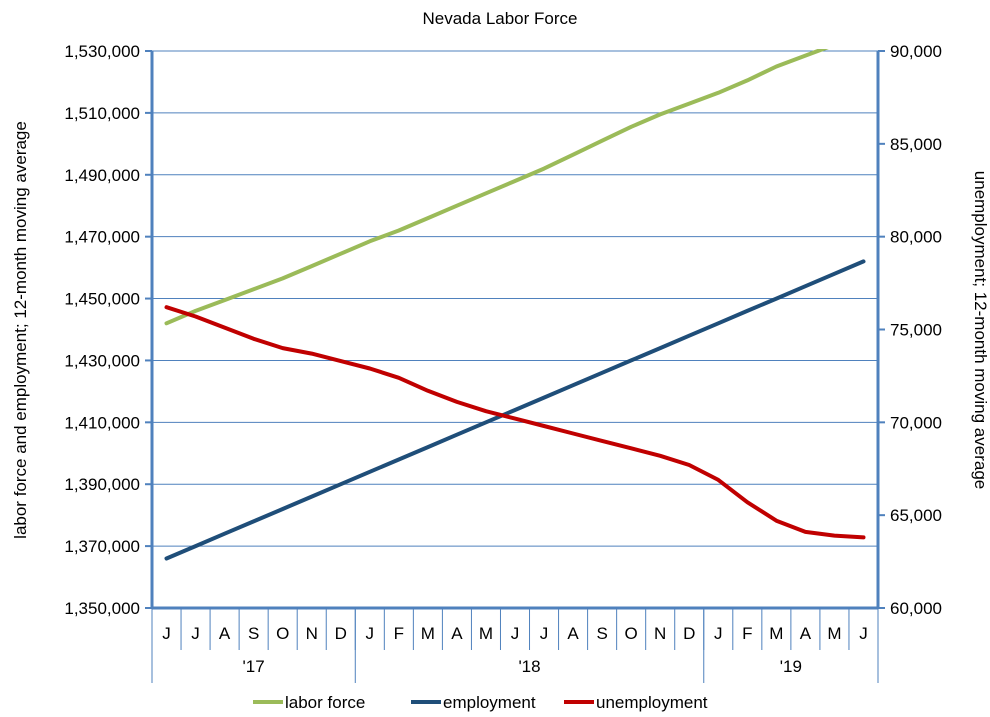 The width and height of the screenshot is (990, 717). I want to click on right-tick-label: 65,000, so click(916, 515).